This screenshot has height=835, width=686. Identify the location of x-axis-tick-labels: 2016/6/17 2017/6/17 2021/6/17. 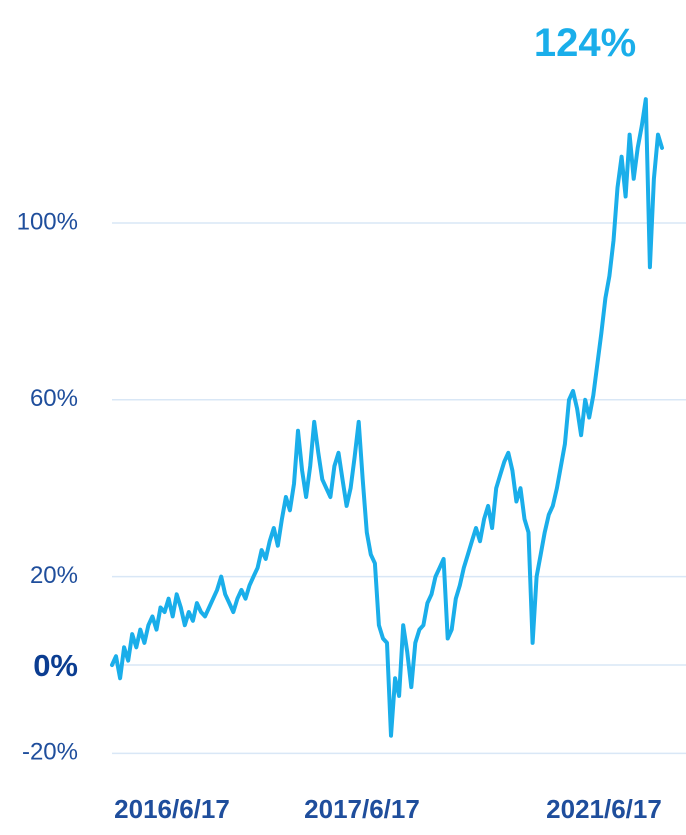
(388, 809).